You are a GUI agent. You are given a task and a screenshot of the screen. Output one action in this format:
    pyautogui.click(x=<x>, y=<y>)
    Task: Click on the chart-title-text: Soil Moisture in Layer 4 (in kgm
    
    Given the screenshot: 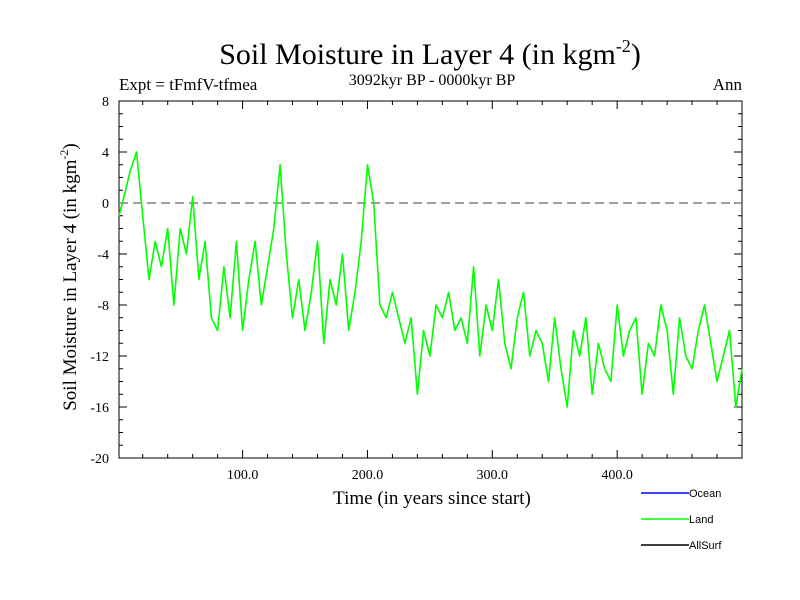 What is the action you would take?
    pyautogui.click(x=417, y=54)
    